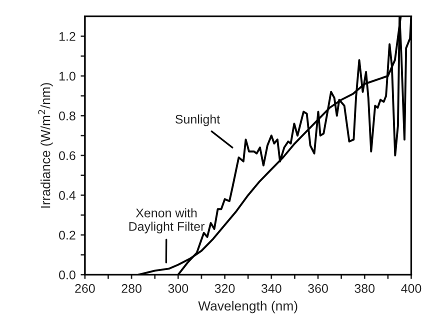 This screenshot has height=327, width=447. What do you see at coordinates (67, 36) in the screenshot?
I see `y-tick-label: 1.2` at bounding box center [67, 36].